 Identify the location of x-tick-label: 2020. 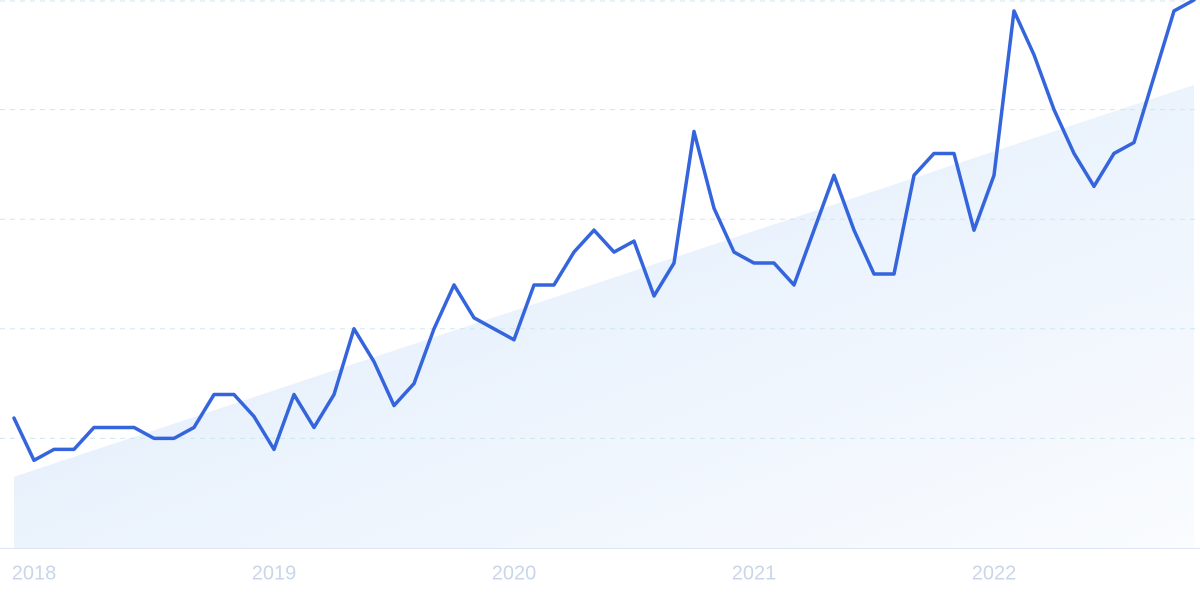
(514, 573).